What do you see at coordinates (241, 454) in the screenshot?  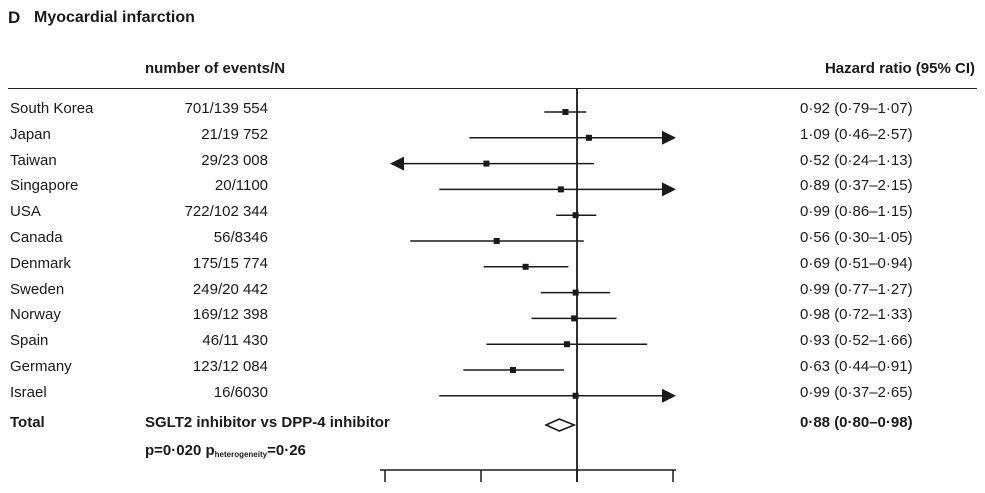 I see `p-heterogeneity-subscript: heterogeneity` at bounding box center [241, 454].